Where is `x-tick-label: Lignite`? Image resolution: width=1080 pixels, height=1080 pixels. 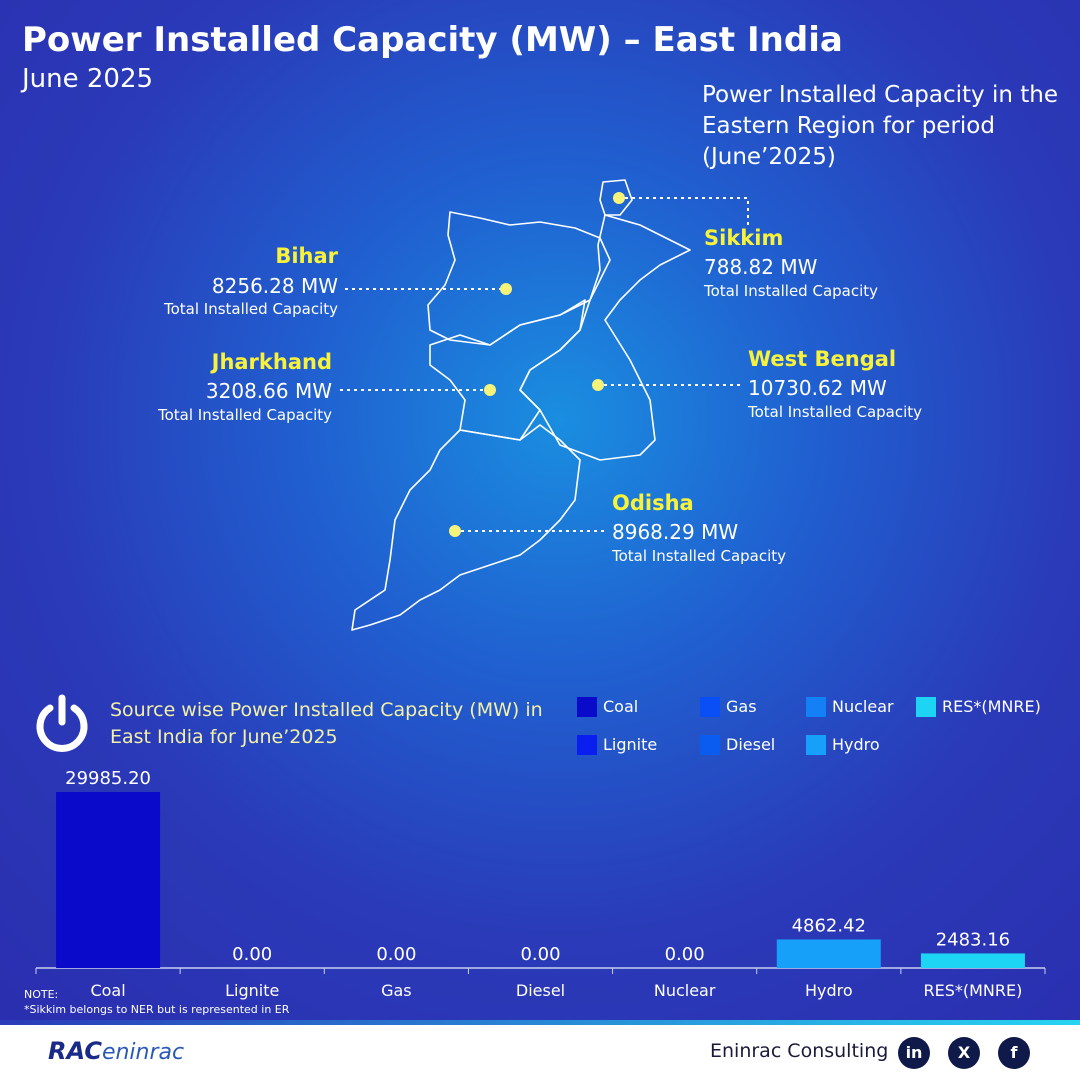 x-tick-label: Lignite is located at coordinates (252, 990).